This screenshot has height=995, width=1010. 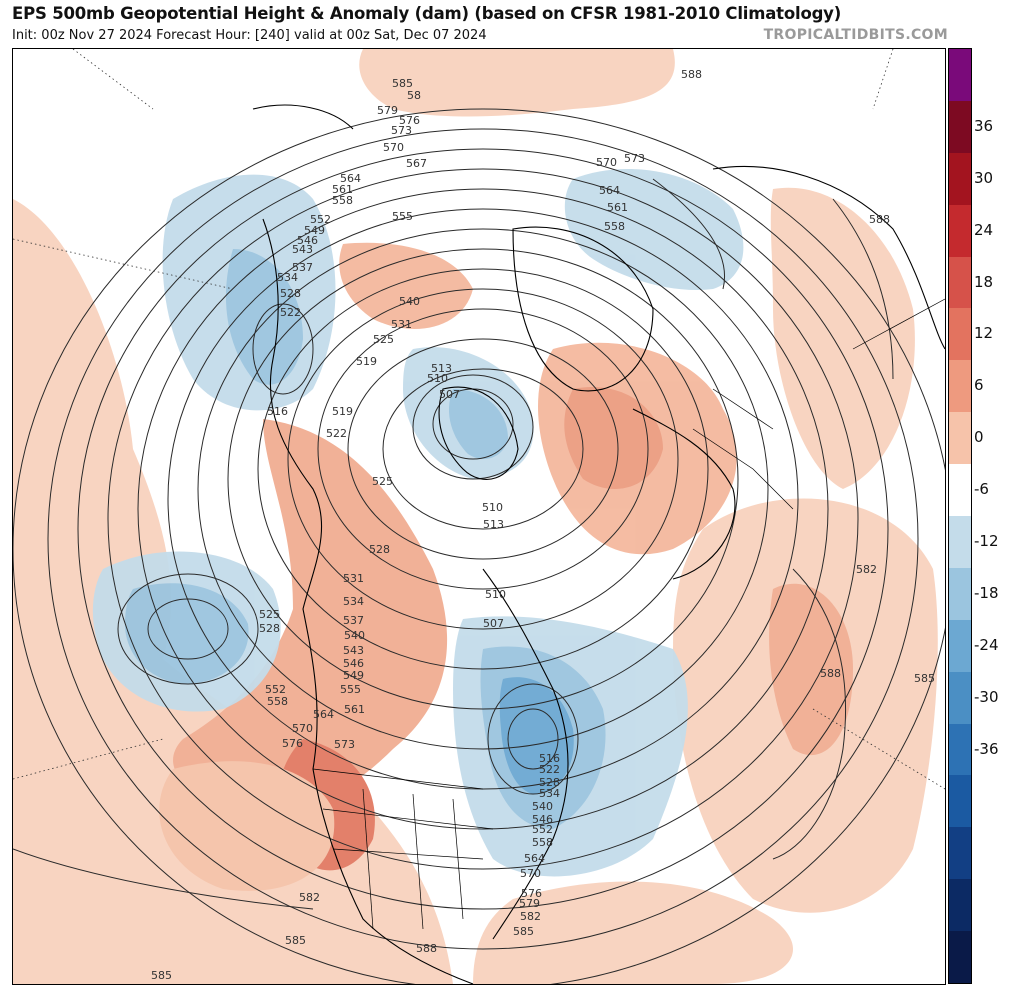 What do you see at coordinates (654, 229) in the screenshot?
I see `anomaly-negative-scandinavia` at bounding box center [654, 229].